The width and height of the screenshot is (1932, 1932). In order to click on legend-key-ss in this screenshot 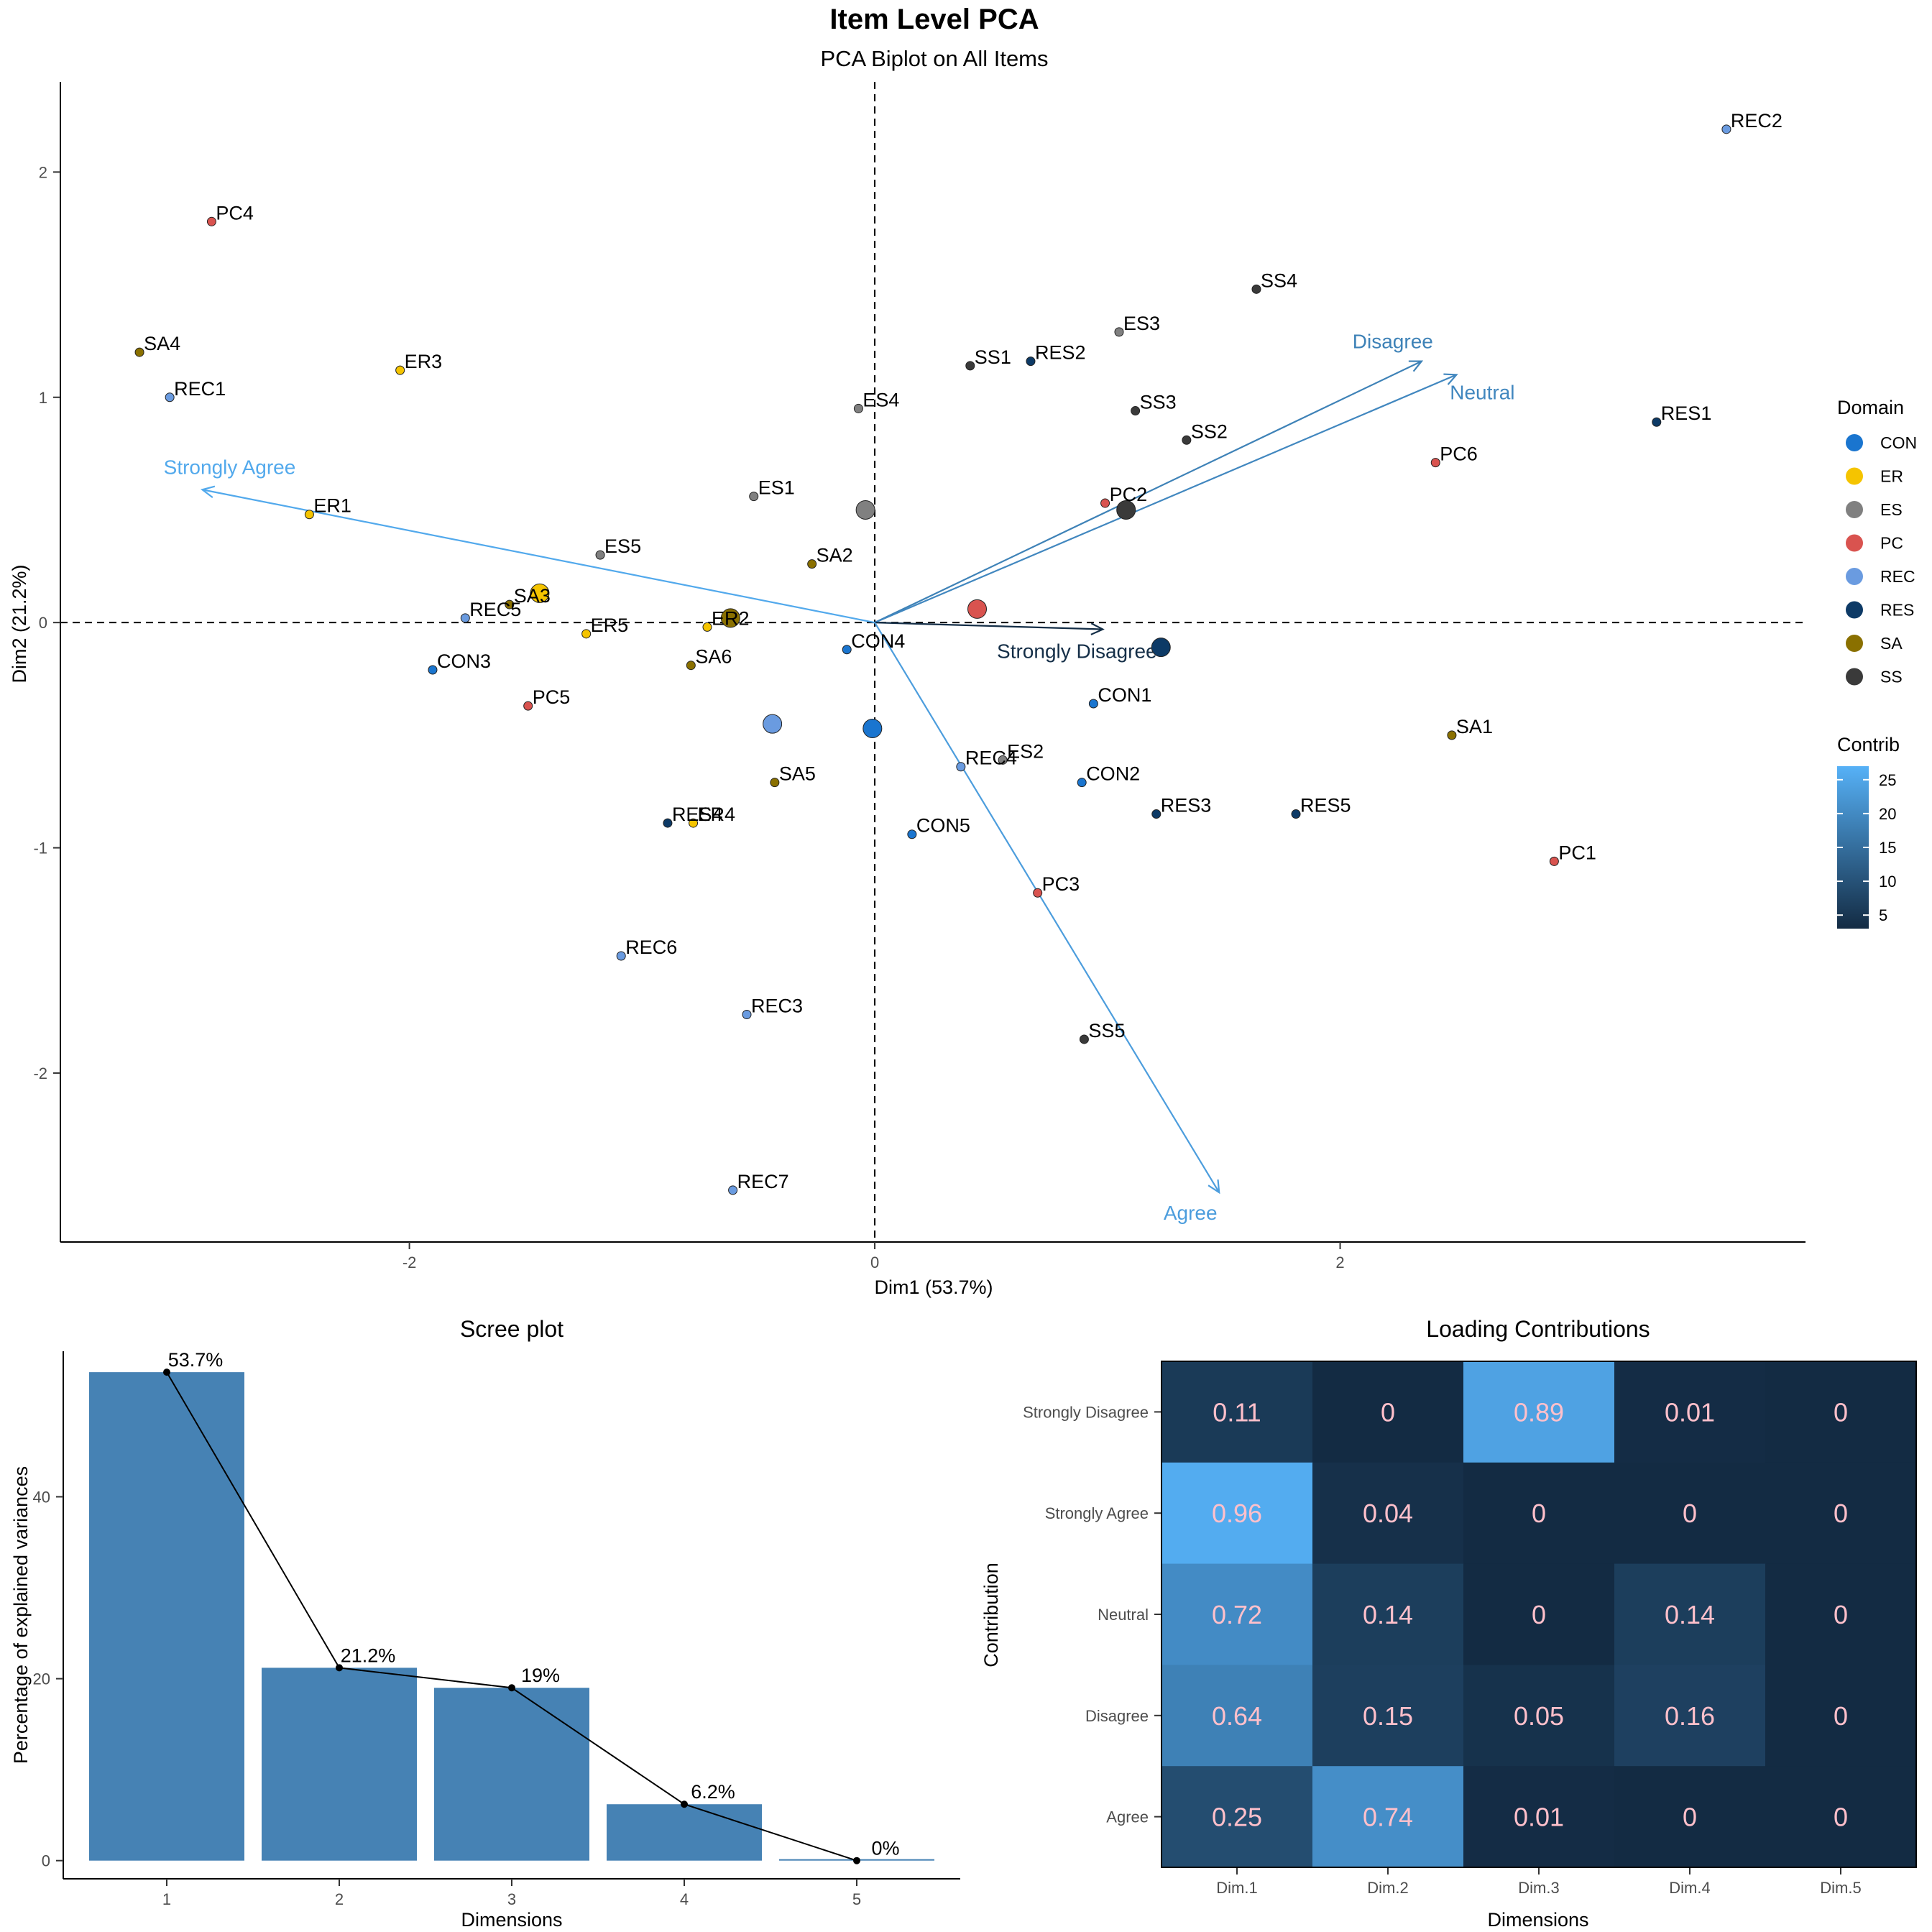, I will do `click(1854, 677)`.